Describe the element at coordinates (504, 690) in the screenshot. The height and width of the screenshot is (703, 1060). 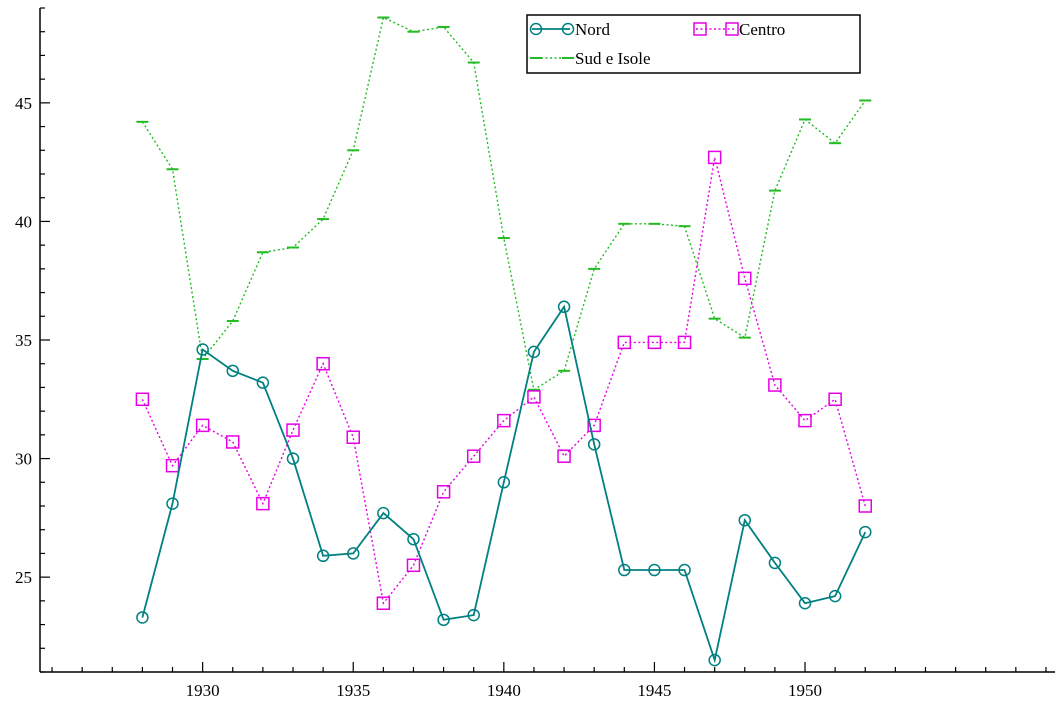
I see `x-tick-label: 1940` at that location.